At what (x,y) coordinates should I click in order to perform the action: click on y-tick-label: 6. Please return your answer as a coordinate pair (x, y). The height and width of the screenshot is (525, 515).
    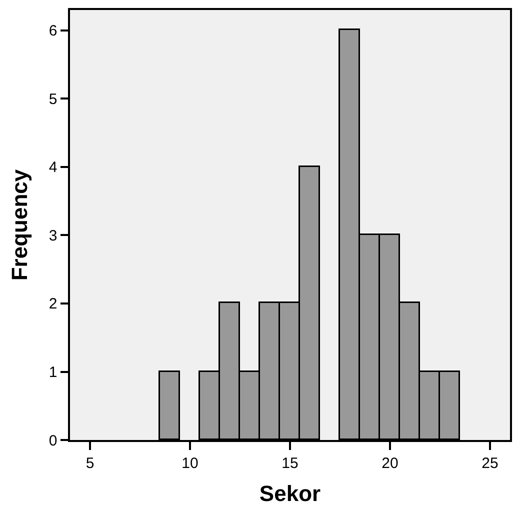
    Looking at the image, I should click on (53, 31).